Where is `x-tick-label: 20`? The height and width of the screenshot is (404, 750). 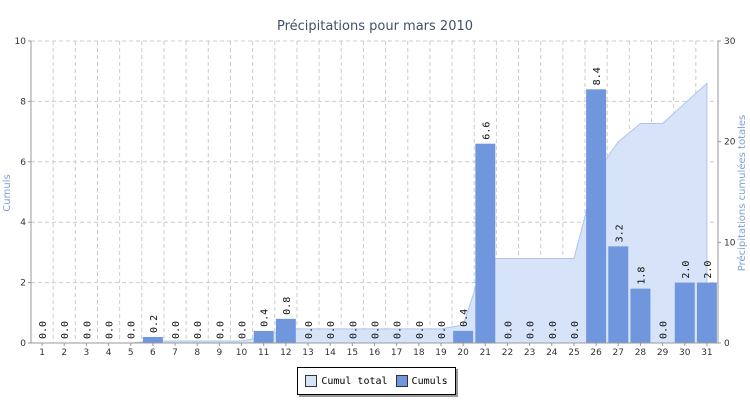
x-tick-label: 20 is located at coordinates (463, 353).